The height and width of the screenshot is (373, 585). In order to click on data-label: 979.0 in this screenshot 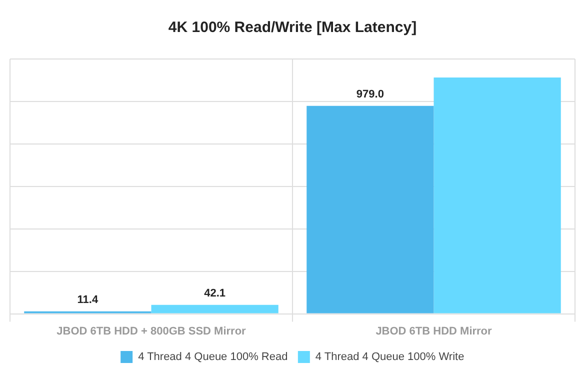, I will do `click(370, 94)`.